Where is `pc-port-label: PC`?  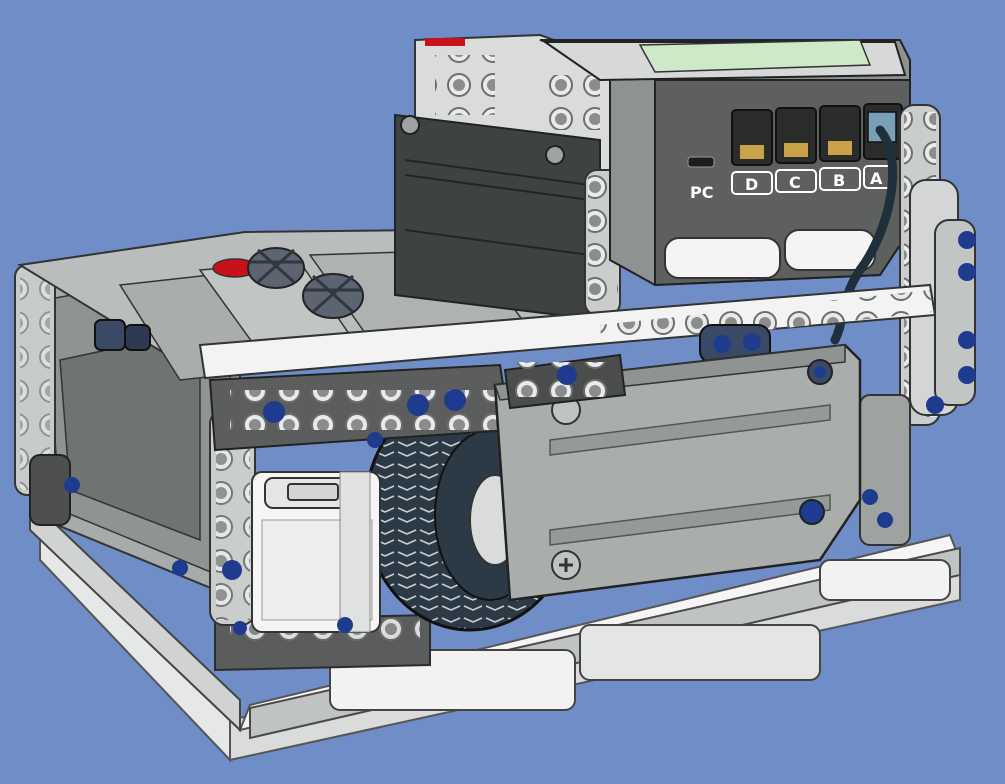 pc-port-label: PC is located at coordinates (701, 192).